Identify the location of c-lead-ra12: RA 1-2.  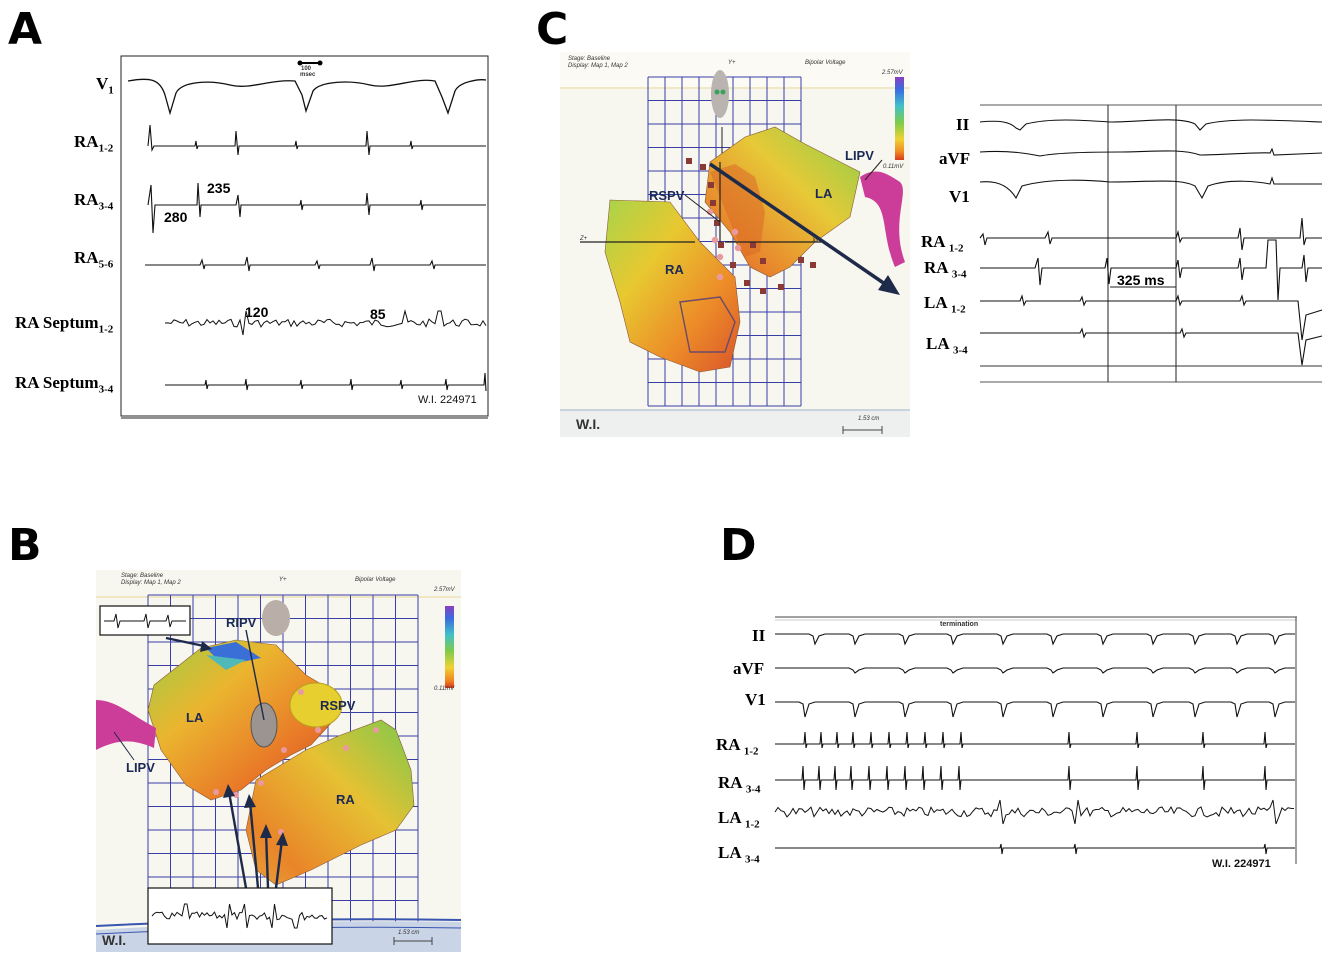
(942, 243).